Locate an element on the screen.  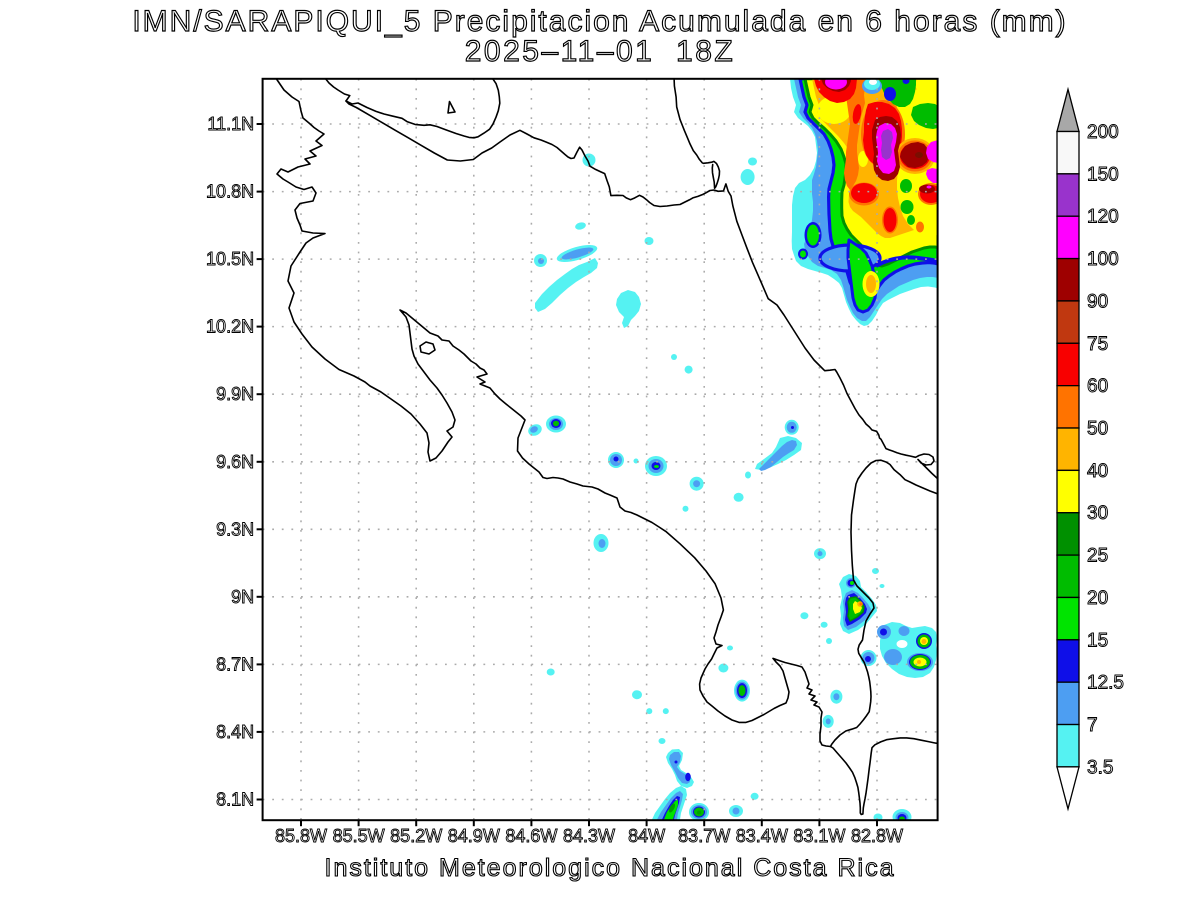
svg-text: 11.1N is located at coordinates (230, 124).